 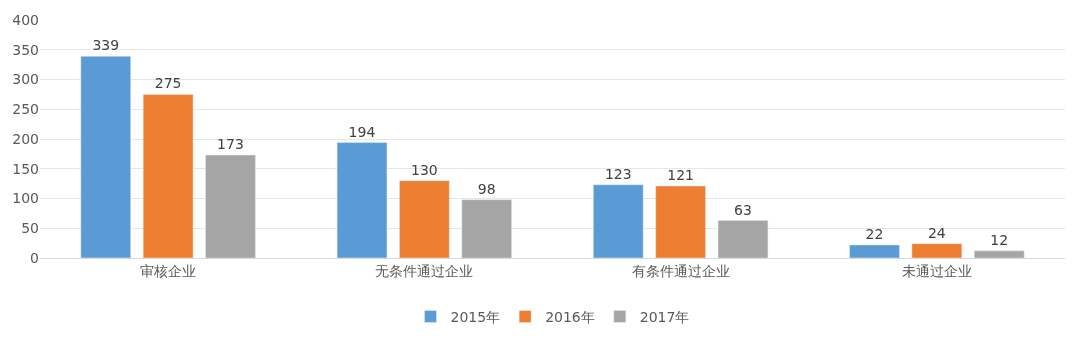 What do you see at coordinates (486, 188) in the screenshot?
I see `data-label: 98` at bounding box center [486, 188].